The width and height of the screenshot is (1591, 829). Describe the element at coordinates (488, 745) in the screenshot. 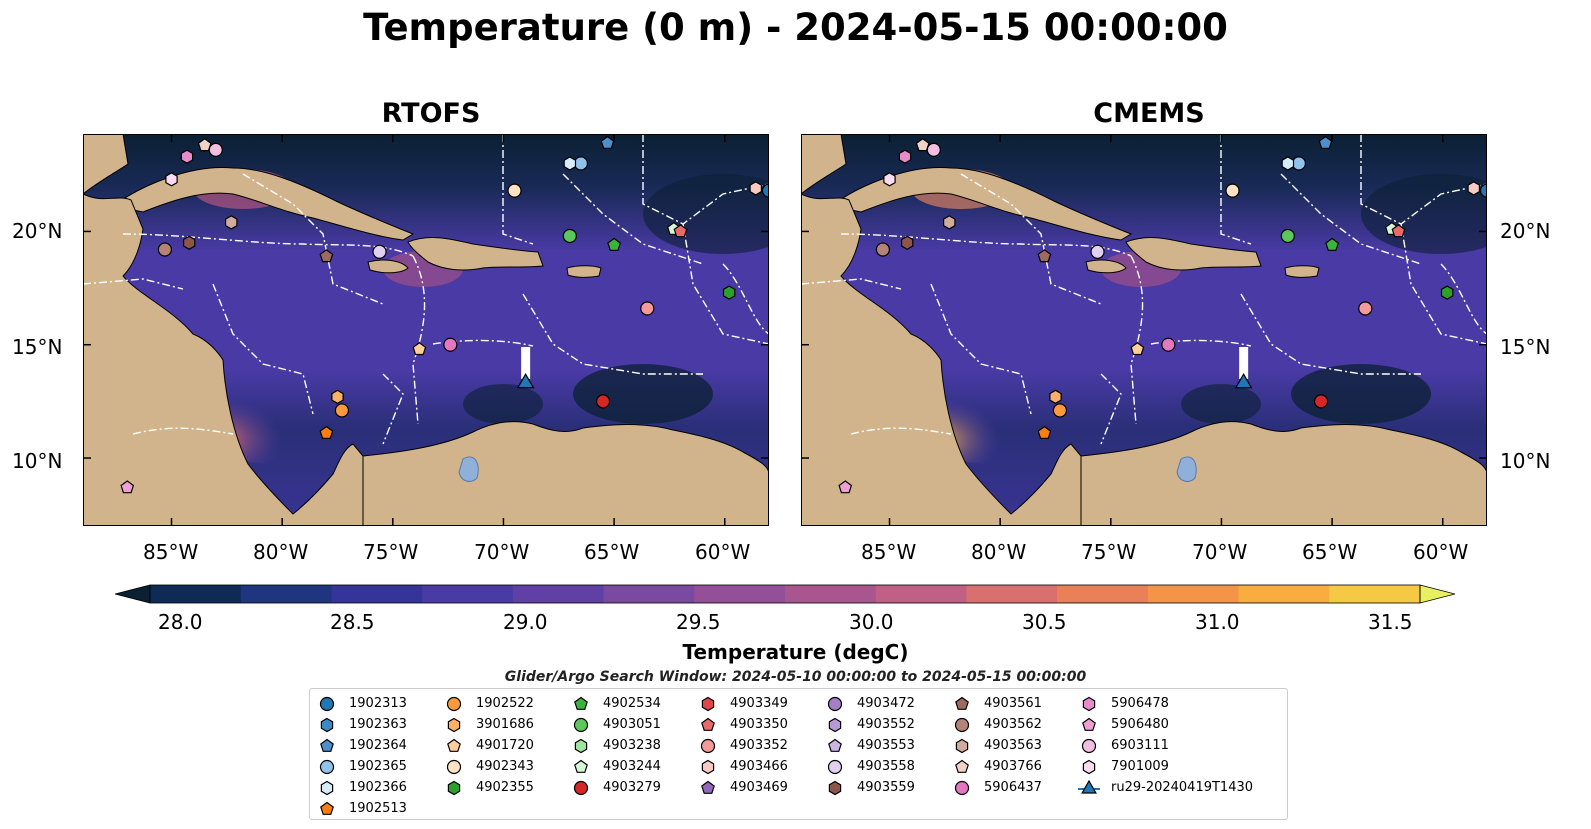

I see `legend-column: 1902522 3901686 4901720 4902343 4902355` at that location.